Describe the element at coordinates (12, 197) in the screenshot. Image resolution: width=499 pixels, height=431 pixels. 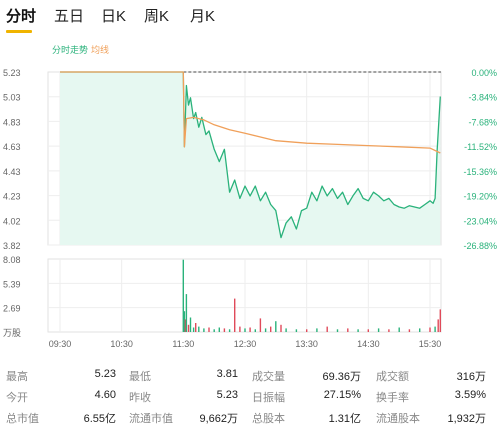
I see `y-tick-label-left: 4.23` at that location.